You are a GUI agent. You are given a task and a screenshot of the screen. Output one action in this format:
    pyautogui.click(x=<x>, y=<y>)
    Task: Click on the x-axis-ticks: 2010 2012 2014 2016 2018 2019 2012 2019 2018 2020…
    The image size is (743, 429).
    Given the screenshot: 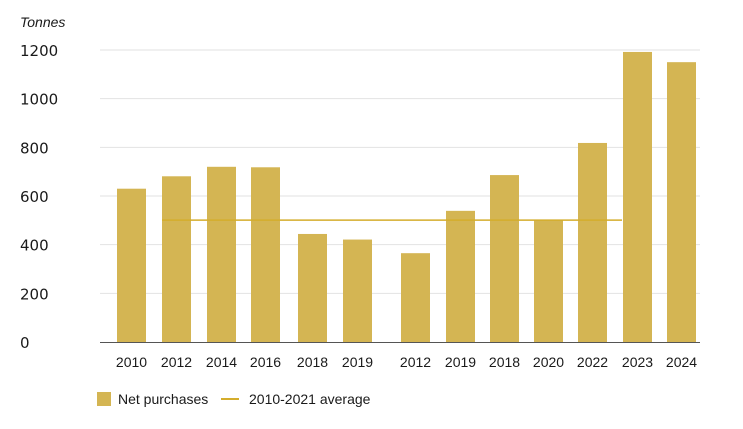 What is the action you would take?
    pyautogui.click(x=406, y=362)
    